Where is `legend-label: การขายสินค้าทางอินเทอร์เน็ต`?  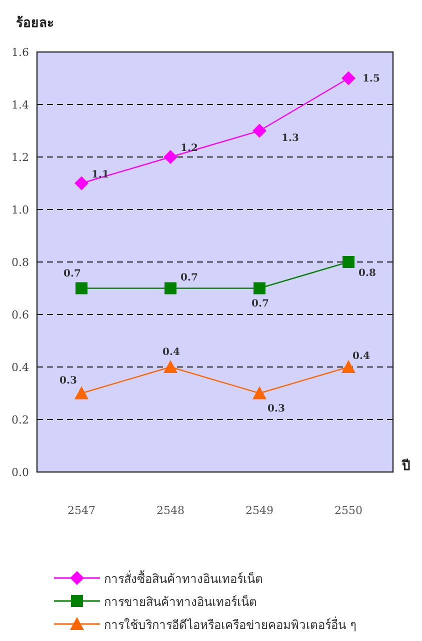
legend-label: การขายสินค้าทางอินเทอร์เน็ต is located at coordinates (180, 601).